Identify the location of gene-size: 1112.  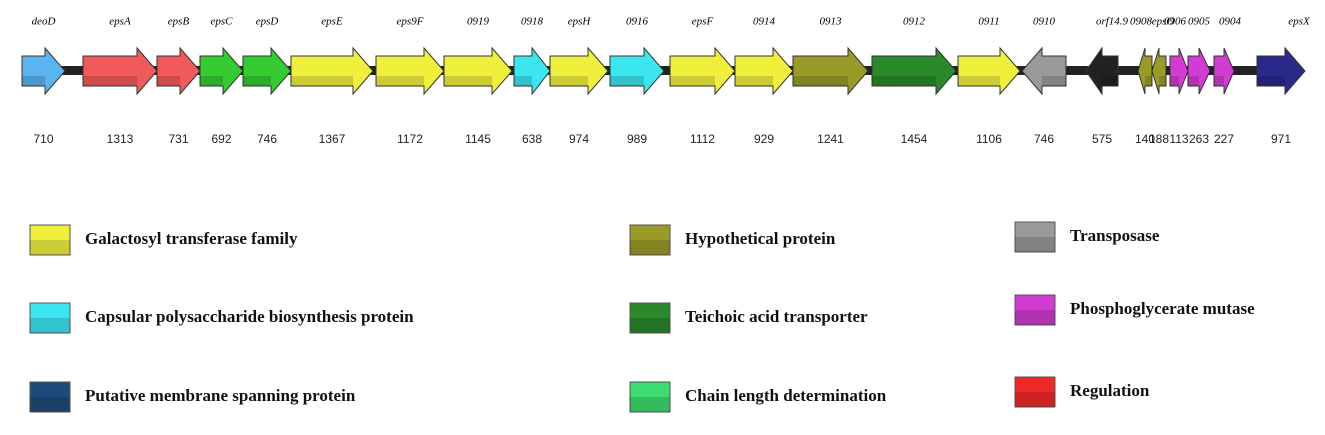
(702, 139).